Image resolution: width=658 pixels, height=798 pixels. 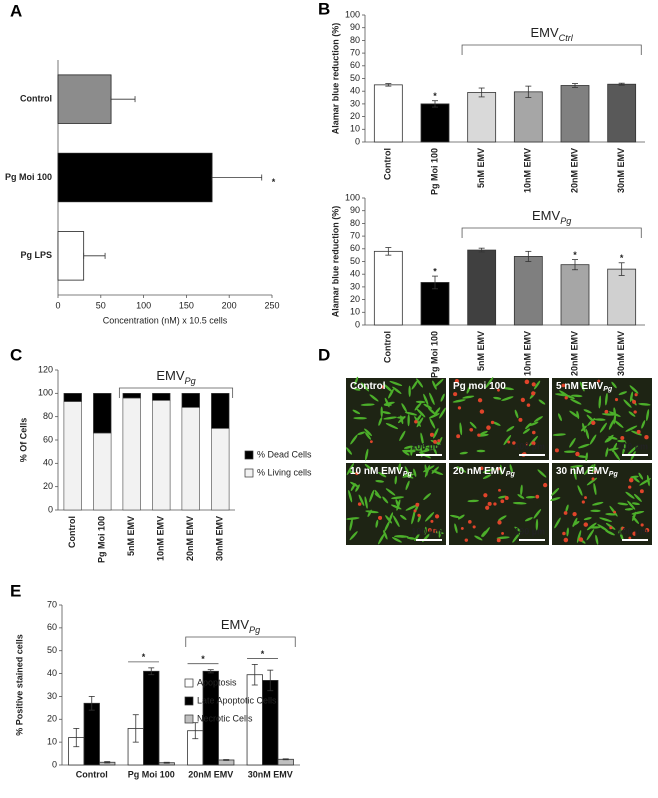 I want to click on bar-segment, so click(x=72, y=456).